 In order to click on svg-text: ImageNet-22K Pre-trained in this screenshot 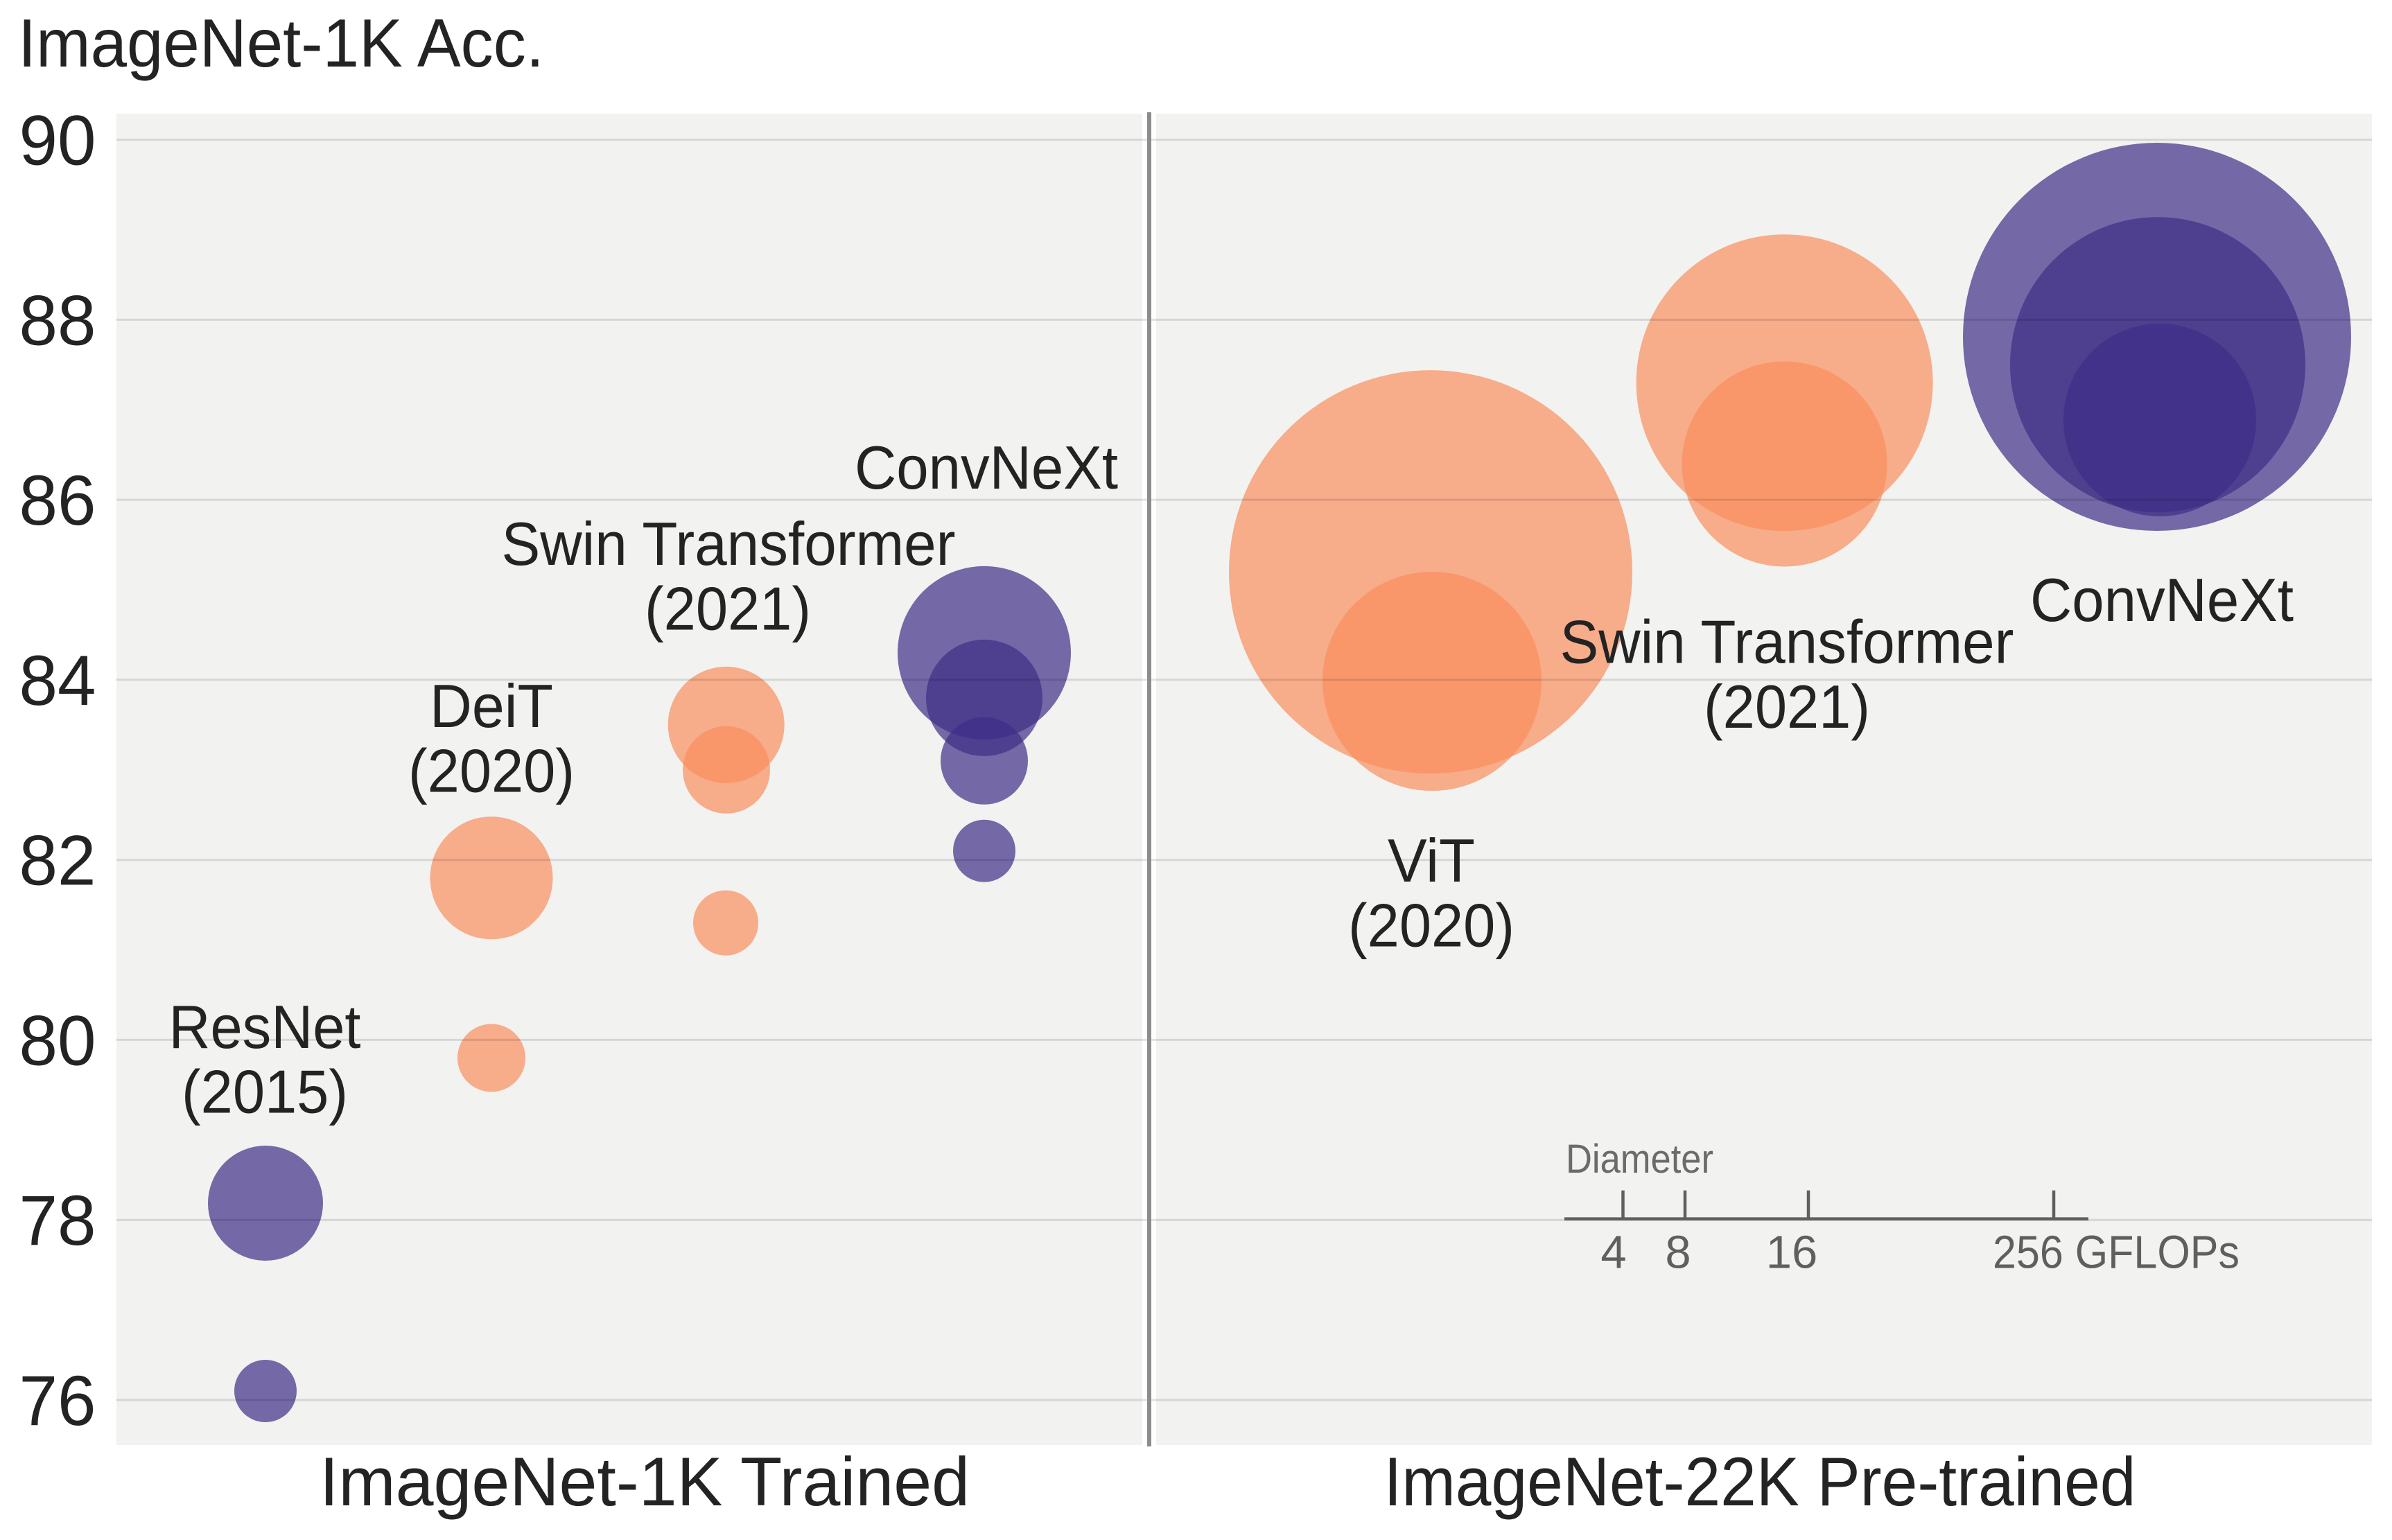, I will do `click(1760, 1482)`.